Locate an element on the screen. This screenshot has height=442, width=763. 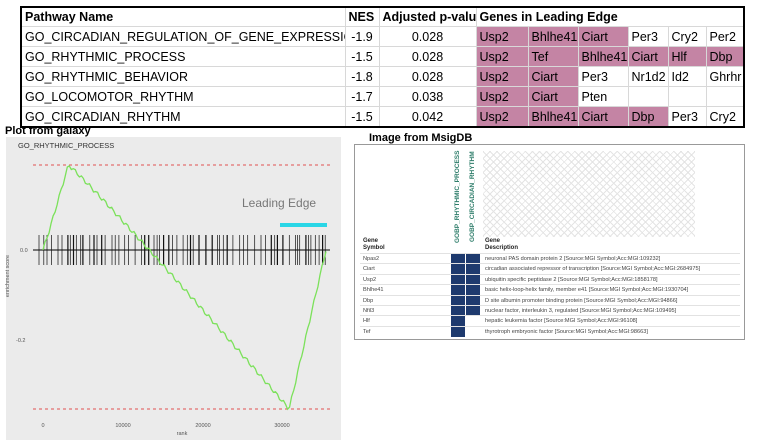
galaxy-section-title: Plot from galaxy is located at coordinates (48, 131).